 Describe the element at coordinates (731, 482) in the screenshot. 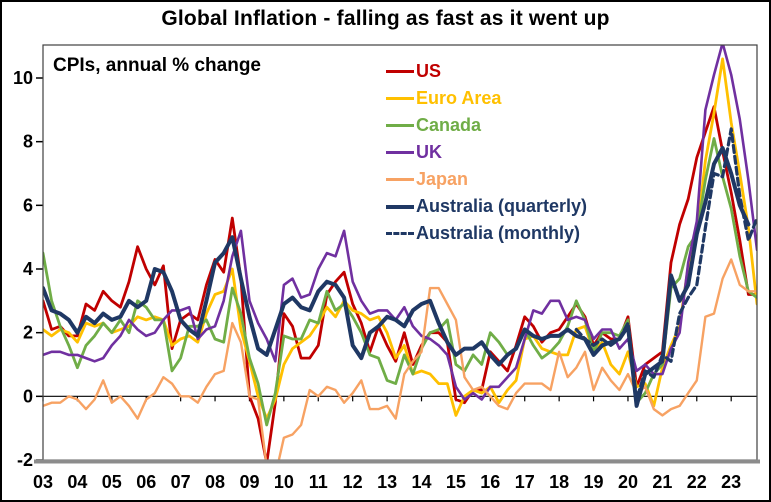

I see `x-tick-label: 23` at that location.